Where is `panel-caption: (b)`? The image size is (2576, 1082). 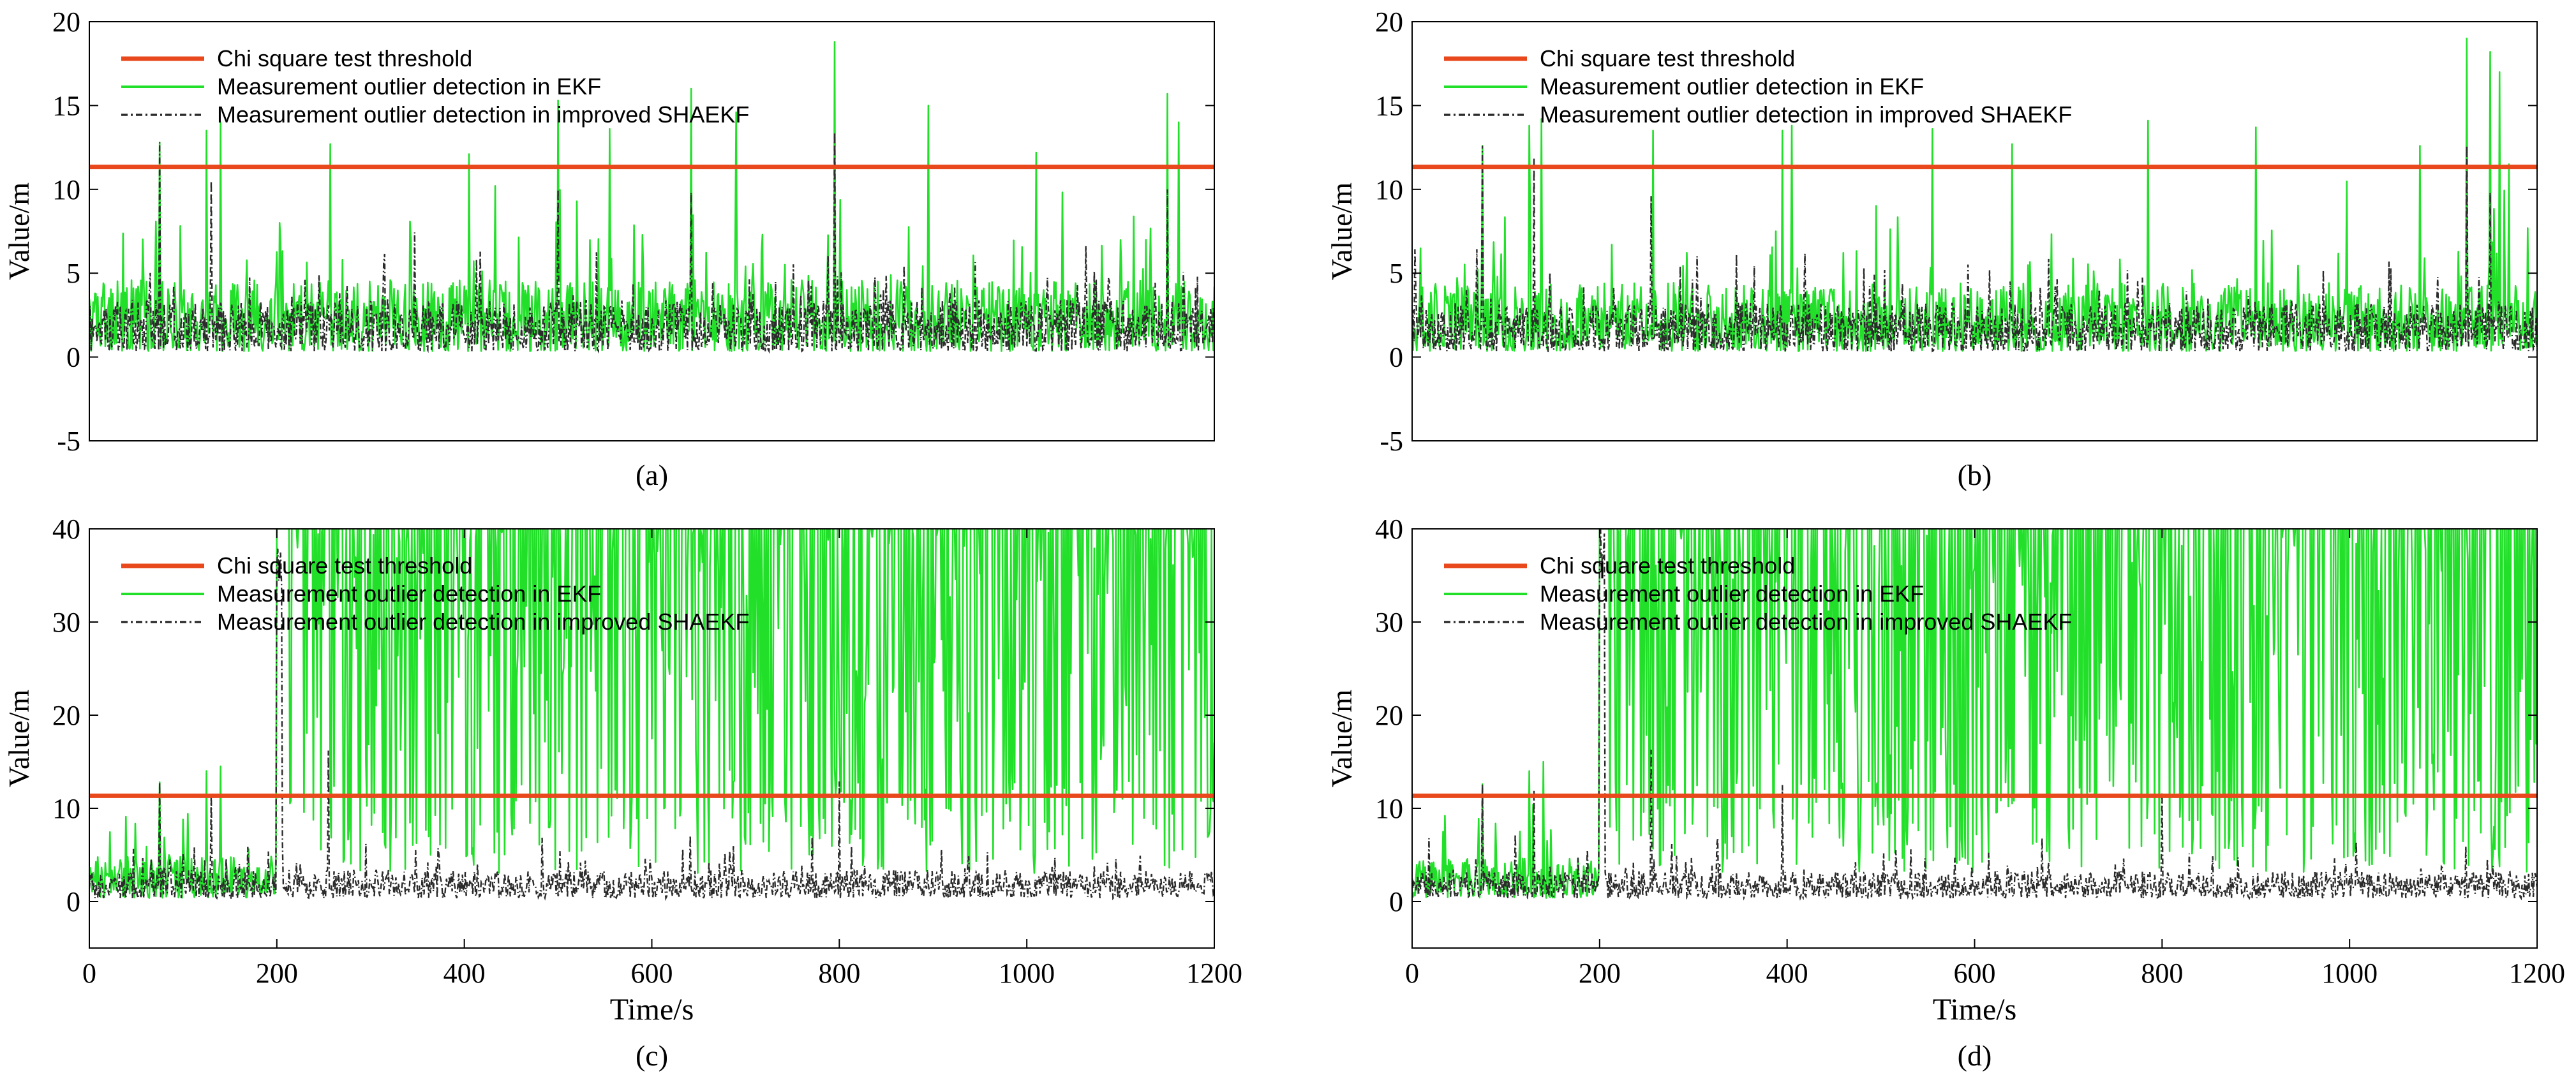 panel-caption: (b) is located at coordinates (1975, 475).